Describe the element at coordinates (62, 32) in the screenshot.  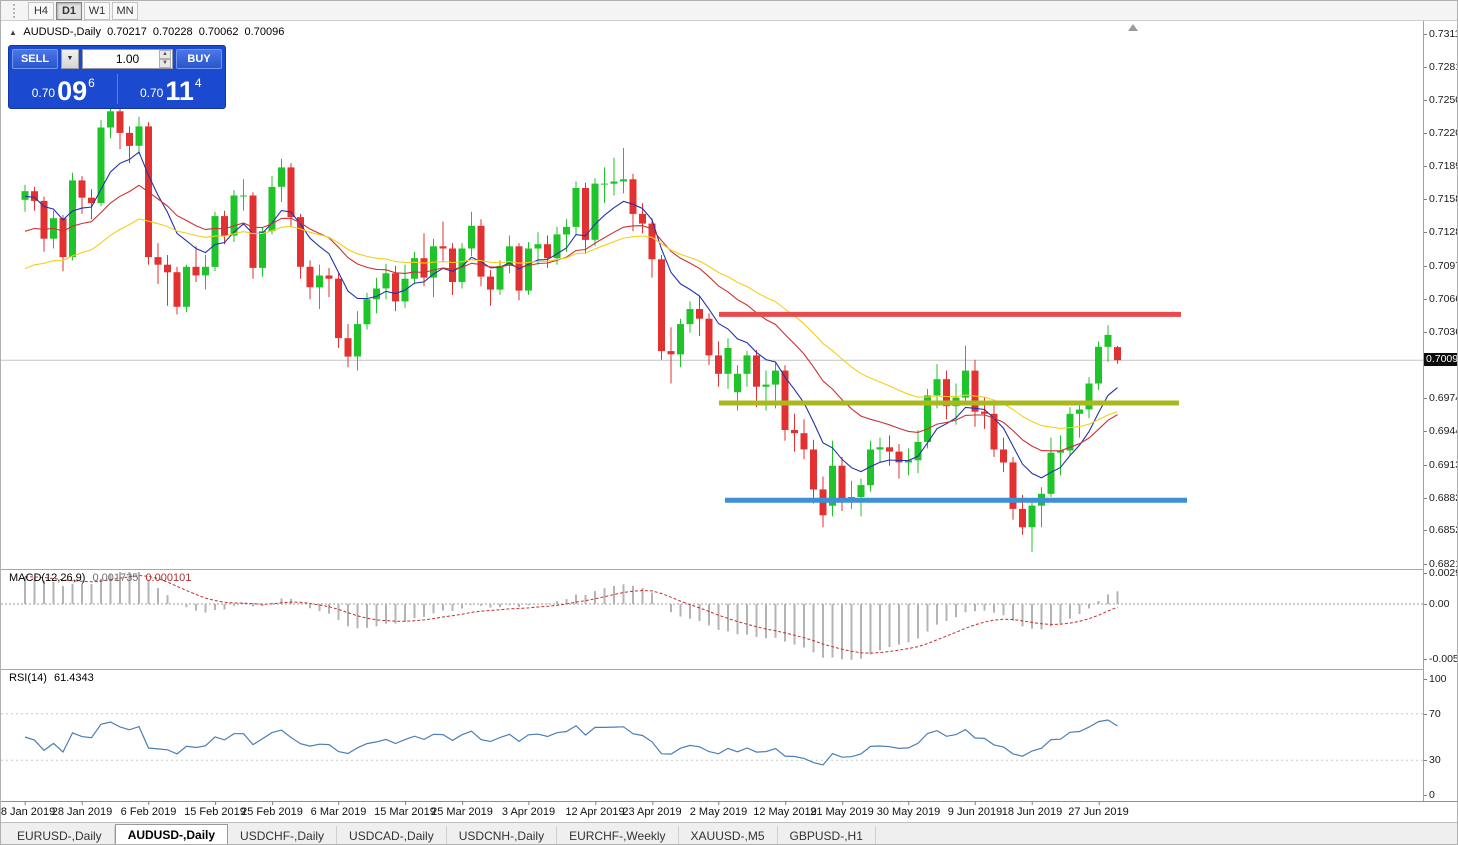
I see `chart-symbol-label: AUDUSD-,Daily` at that location.